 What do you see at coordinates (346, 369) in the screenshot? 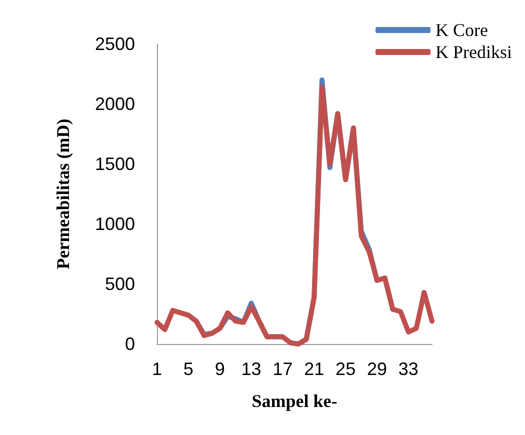
I see `x-tick-label: 25` at bounding box center [346, 369].